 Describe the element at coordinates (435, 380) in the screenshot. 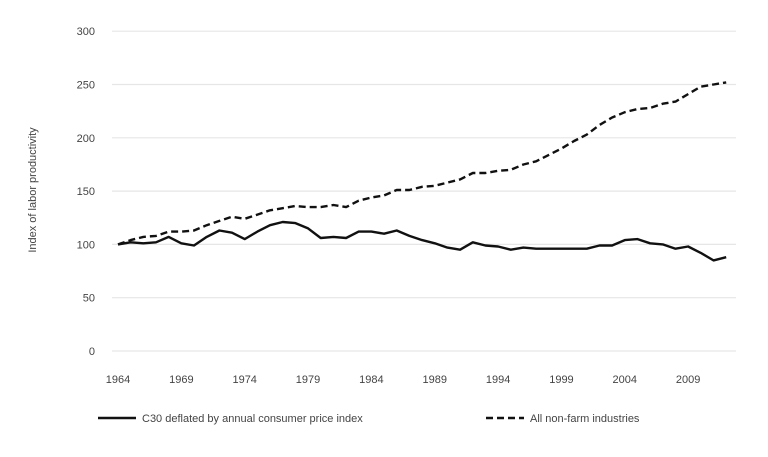

I see `x-tick-1989: 1989` at that location.